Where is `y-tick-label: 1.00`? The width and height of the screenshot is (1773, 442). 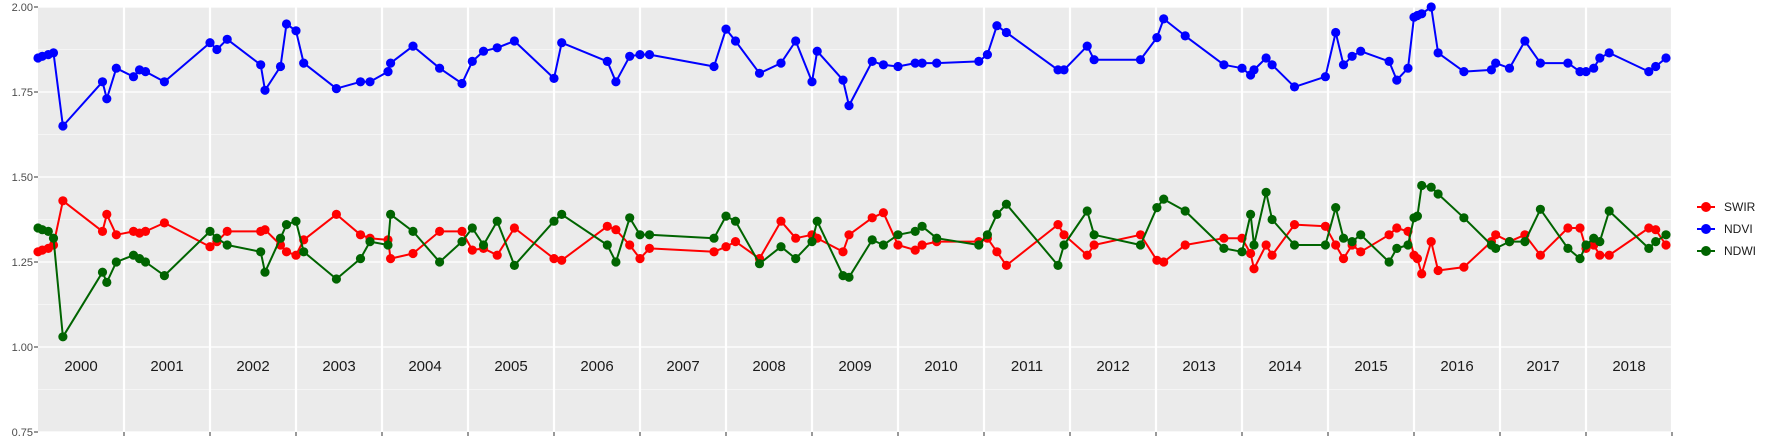
y-tick-label: 1.00 is located at coordinates (22, 348).